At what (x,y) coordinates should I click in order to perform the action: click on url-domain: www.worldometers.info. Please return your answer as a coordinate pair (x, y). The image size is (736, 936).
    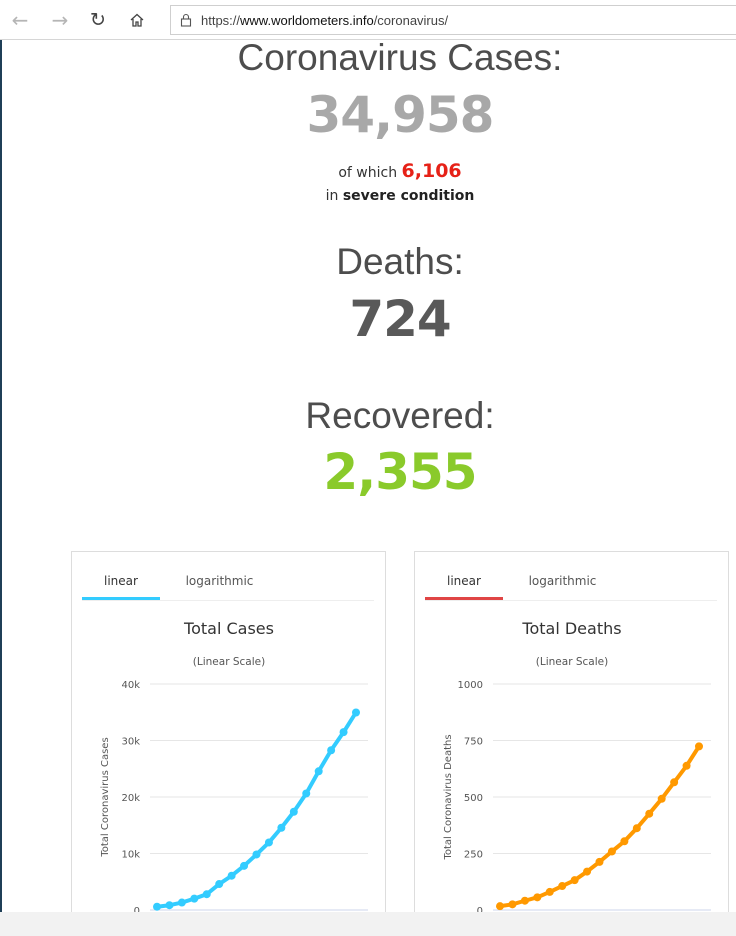
    Looking at the image, I should click on (307, 20).